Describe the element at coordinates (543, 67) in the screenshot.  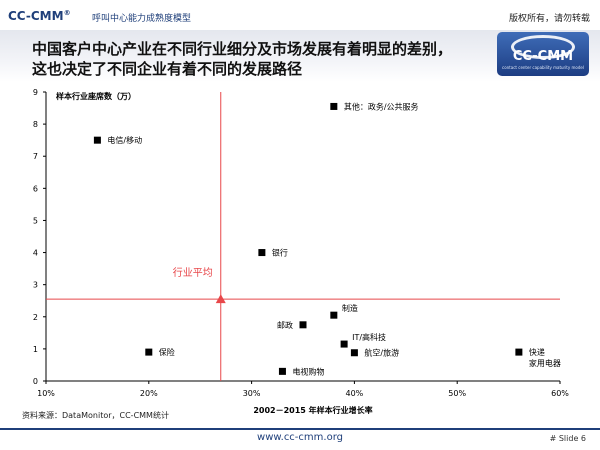
I see `logo-tagline: contact center capability maturity model` at that location.